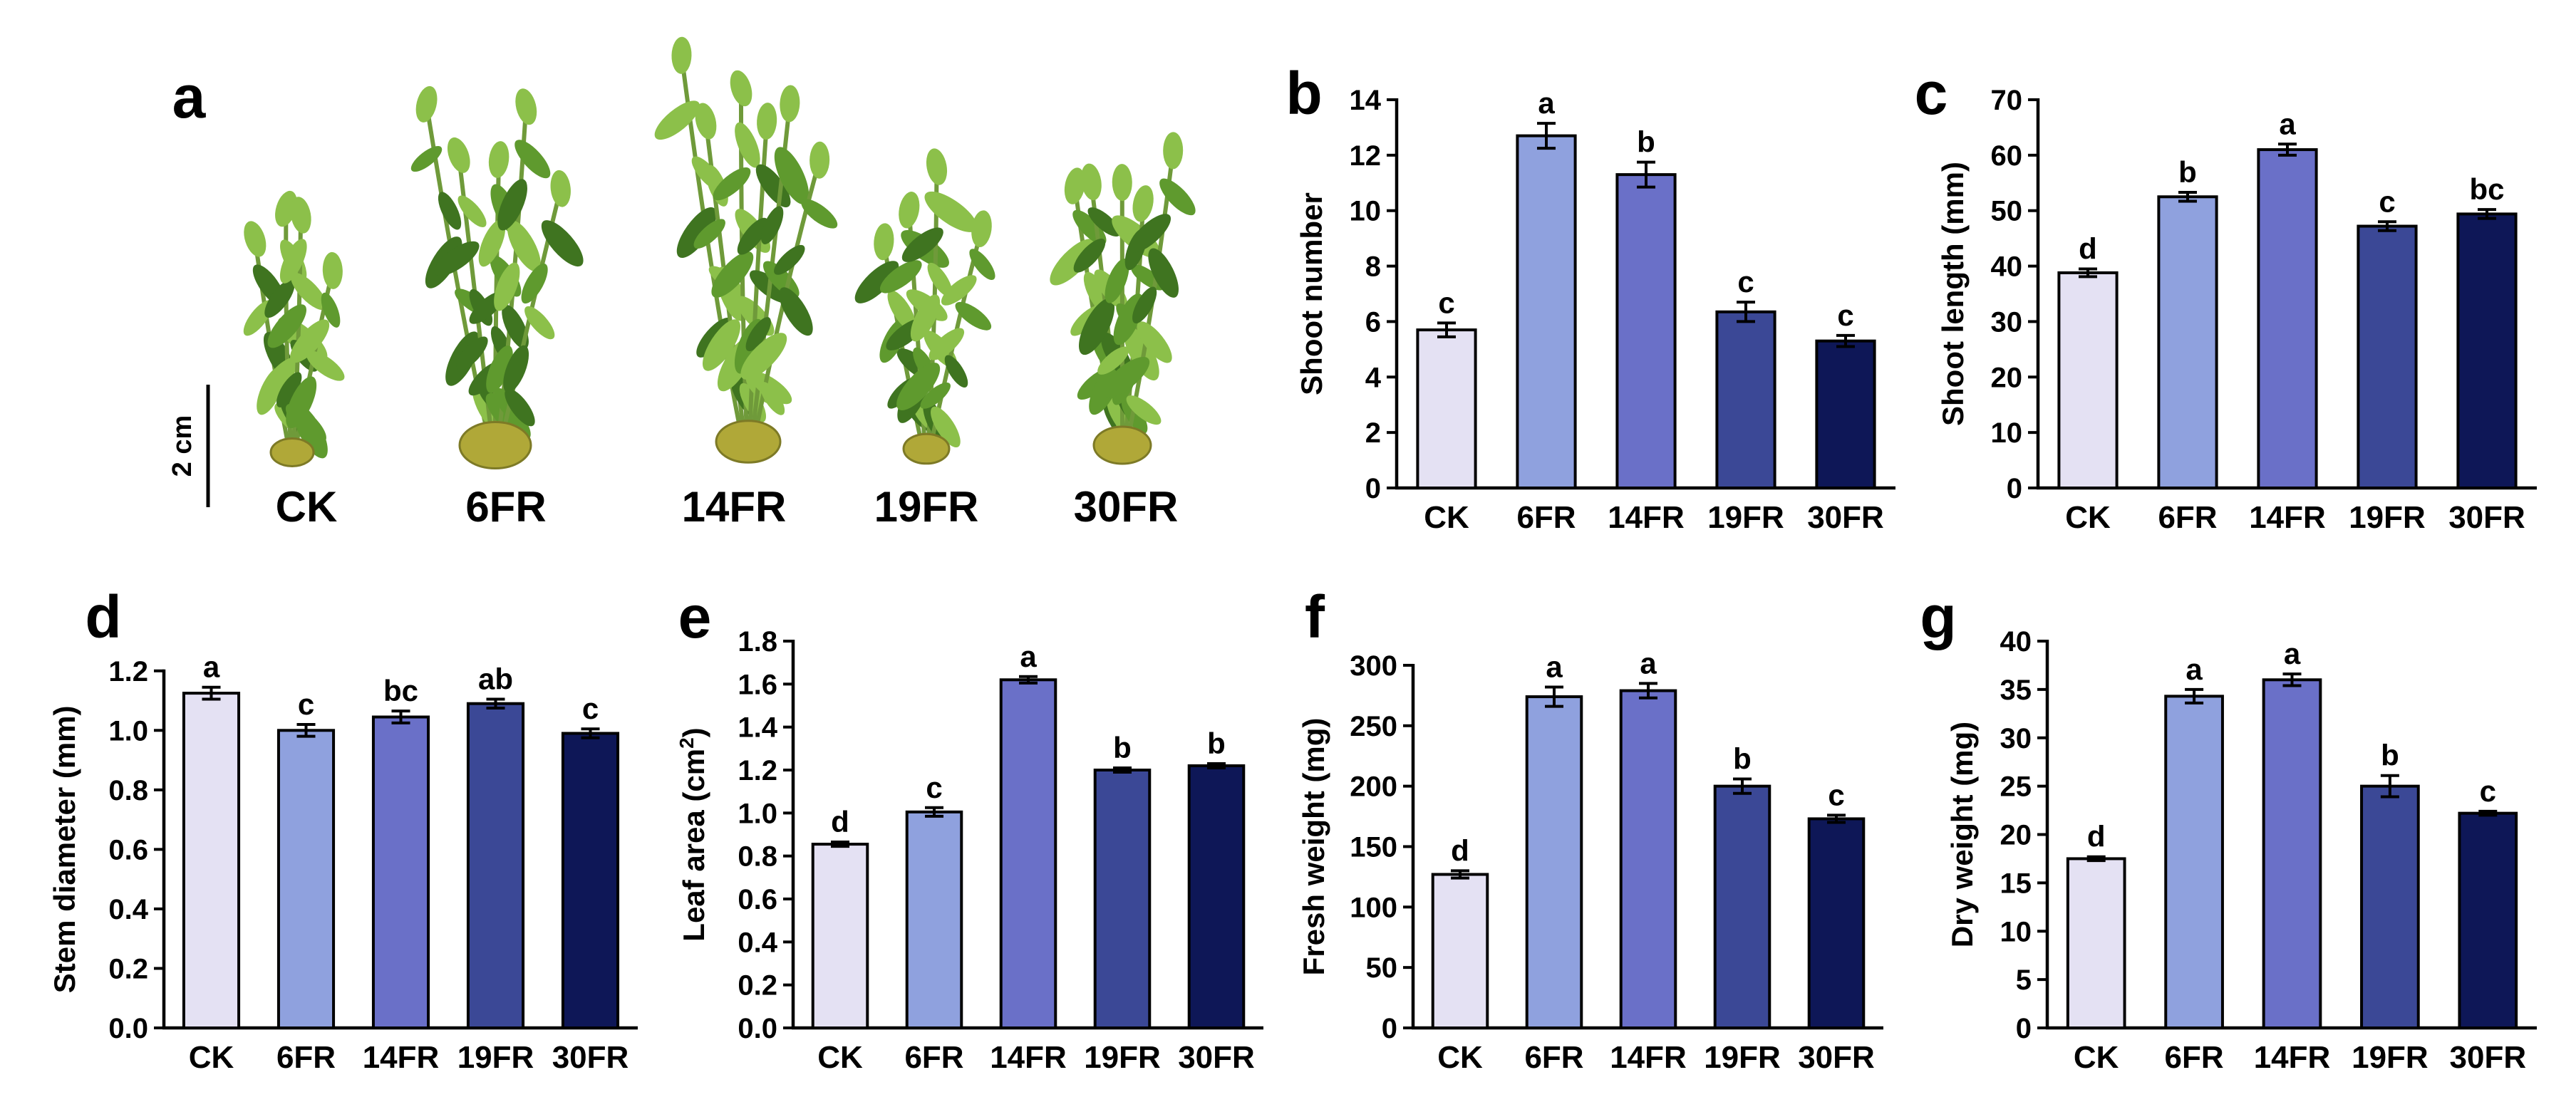 The width and height of the screenshot is (2576, 1102). I want to click on plant-label-4: 19FR, so click(926, 507).